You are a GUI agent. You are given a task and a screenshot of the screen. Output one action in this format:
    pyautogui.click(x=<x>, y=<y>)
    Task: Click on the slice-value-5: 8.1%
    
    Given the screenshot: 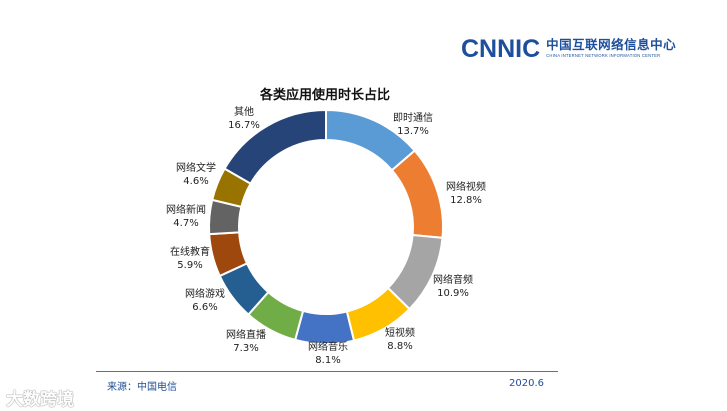 What is the action you would take?
    pyautogui.click(x=327, y=360)
    